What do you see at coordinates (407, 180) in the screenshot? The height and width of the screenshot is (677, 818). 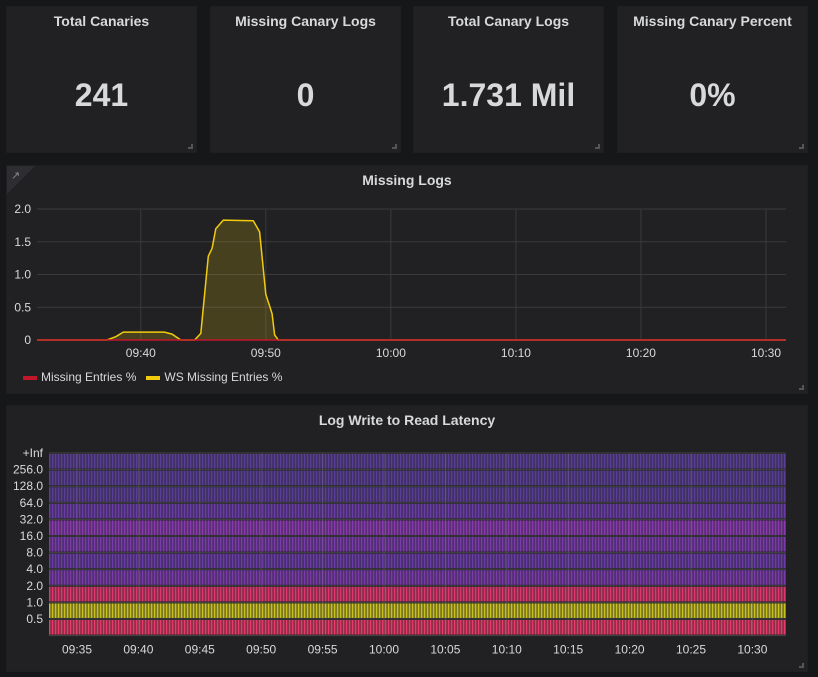 I see `panel-title: Missing Logs` at bounding box center [407, 180].